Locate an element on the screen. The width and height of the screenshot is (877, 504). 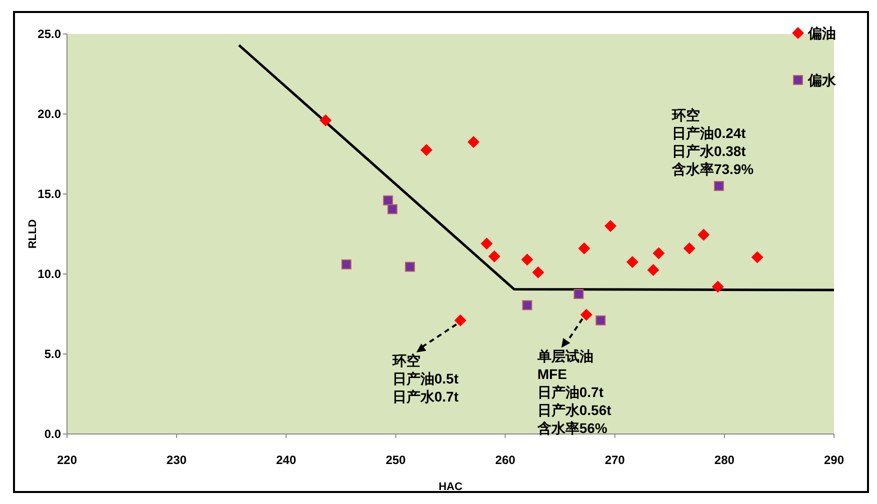
y-tick-label: 0.0 is located at coordinates (53, 434).